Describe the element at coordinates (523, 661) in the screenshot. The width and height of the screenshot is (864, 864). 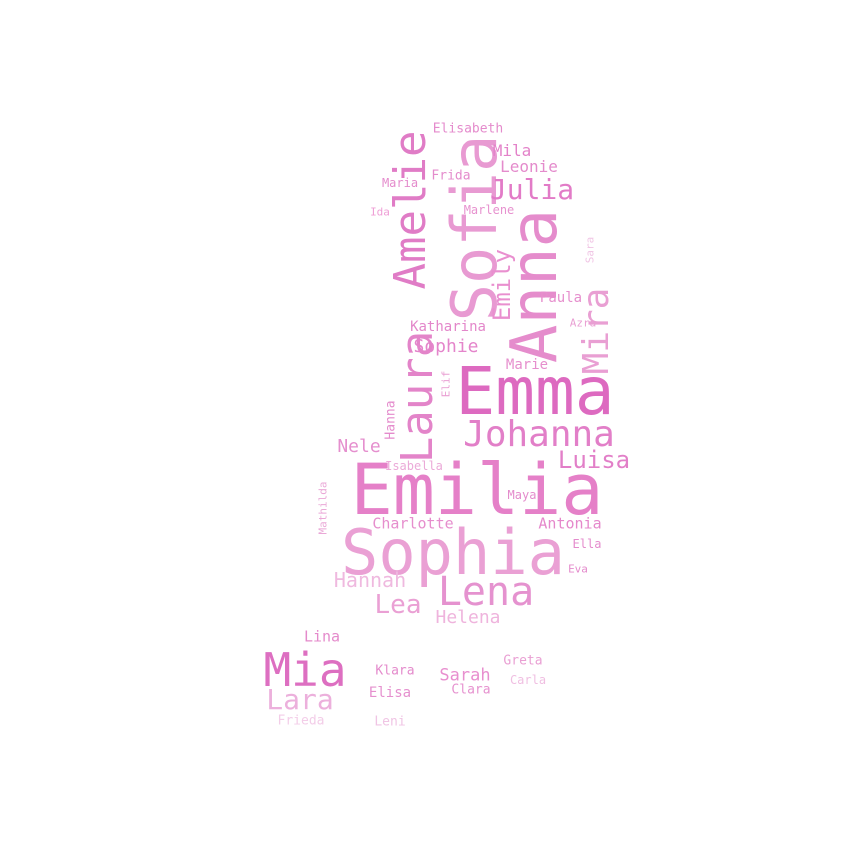
I see `word-greta: Greta` at that location.